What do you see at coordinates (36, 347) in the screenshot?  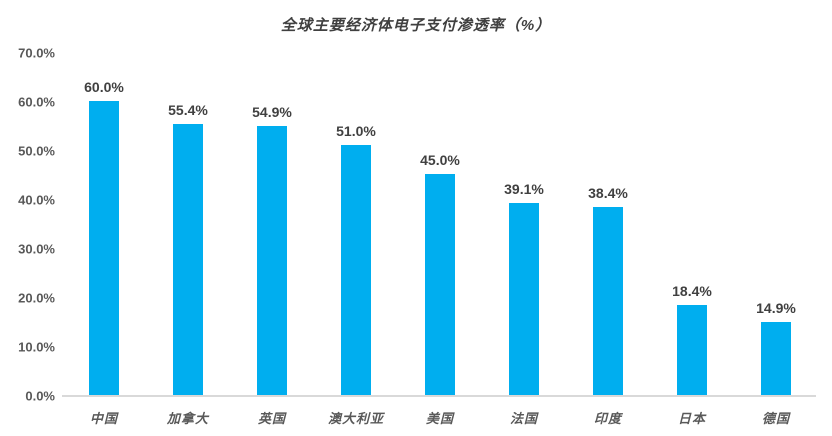 I see `y-tick-label: 10.0%` at bounding box center [36, 347].